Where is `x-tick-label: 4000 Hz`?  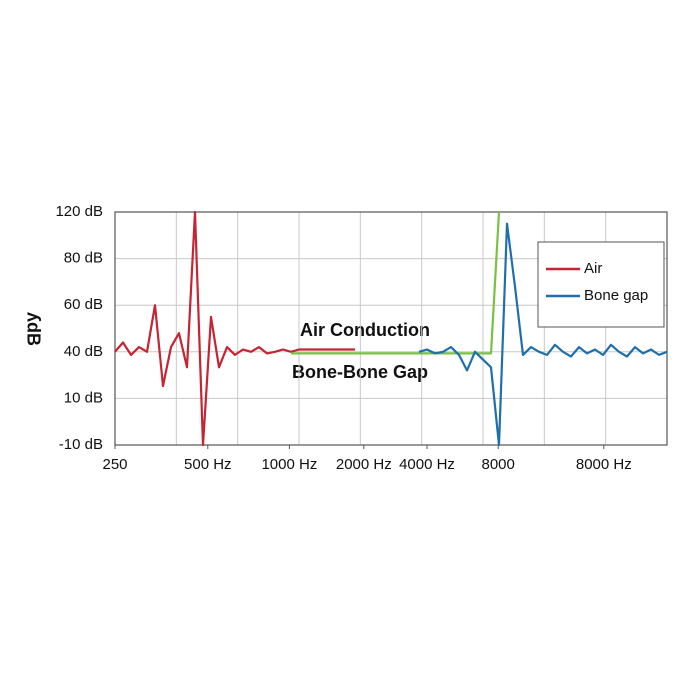 x-tick-label: 4000 Hz is located at coordinates (427, 464).